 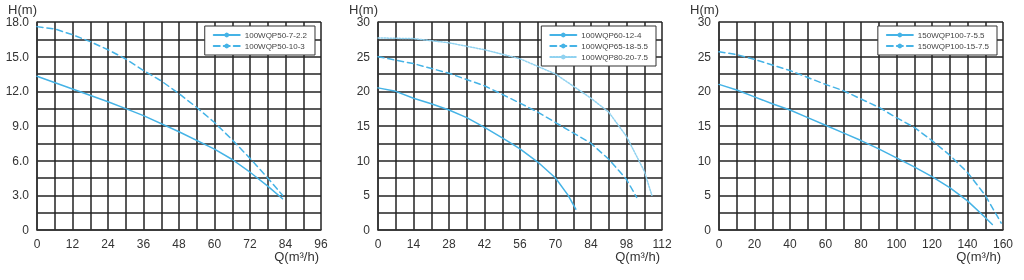 What do you see at coordinates (754, 244) in the screenshot?
I see `x-tick-label: 20` at bounding box center [754, 244].